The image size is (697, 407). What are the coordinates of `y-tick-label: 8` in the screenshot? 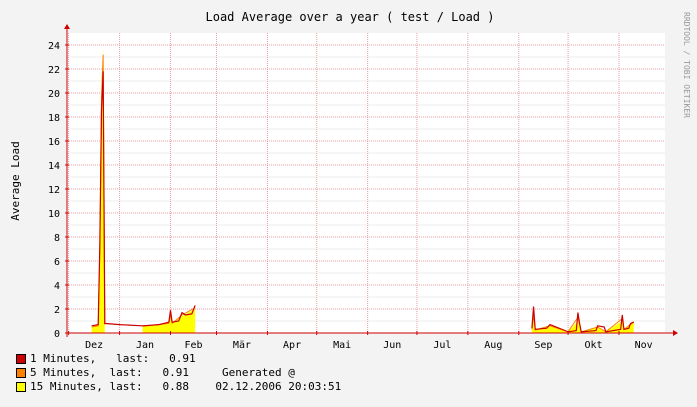 It's located at (57, 238).